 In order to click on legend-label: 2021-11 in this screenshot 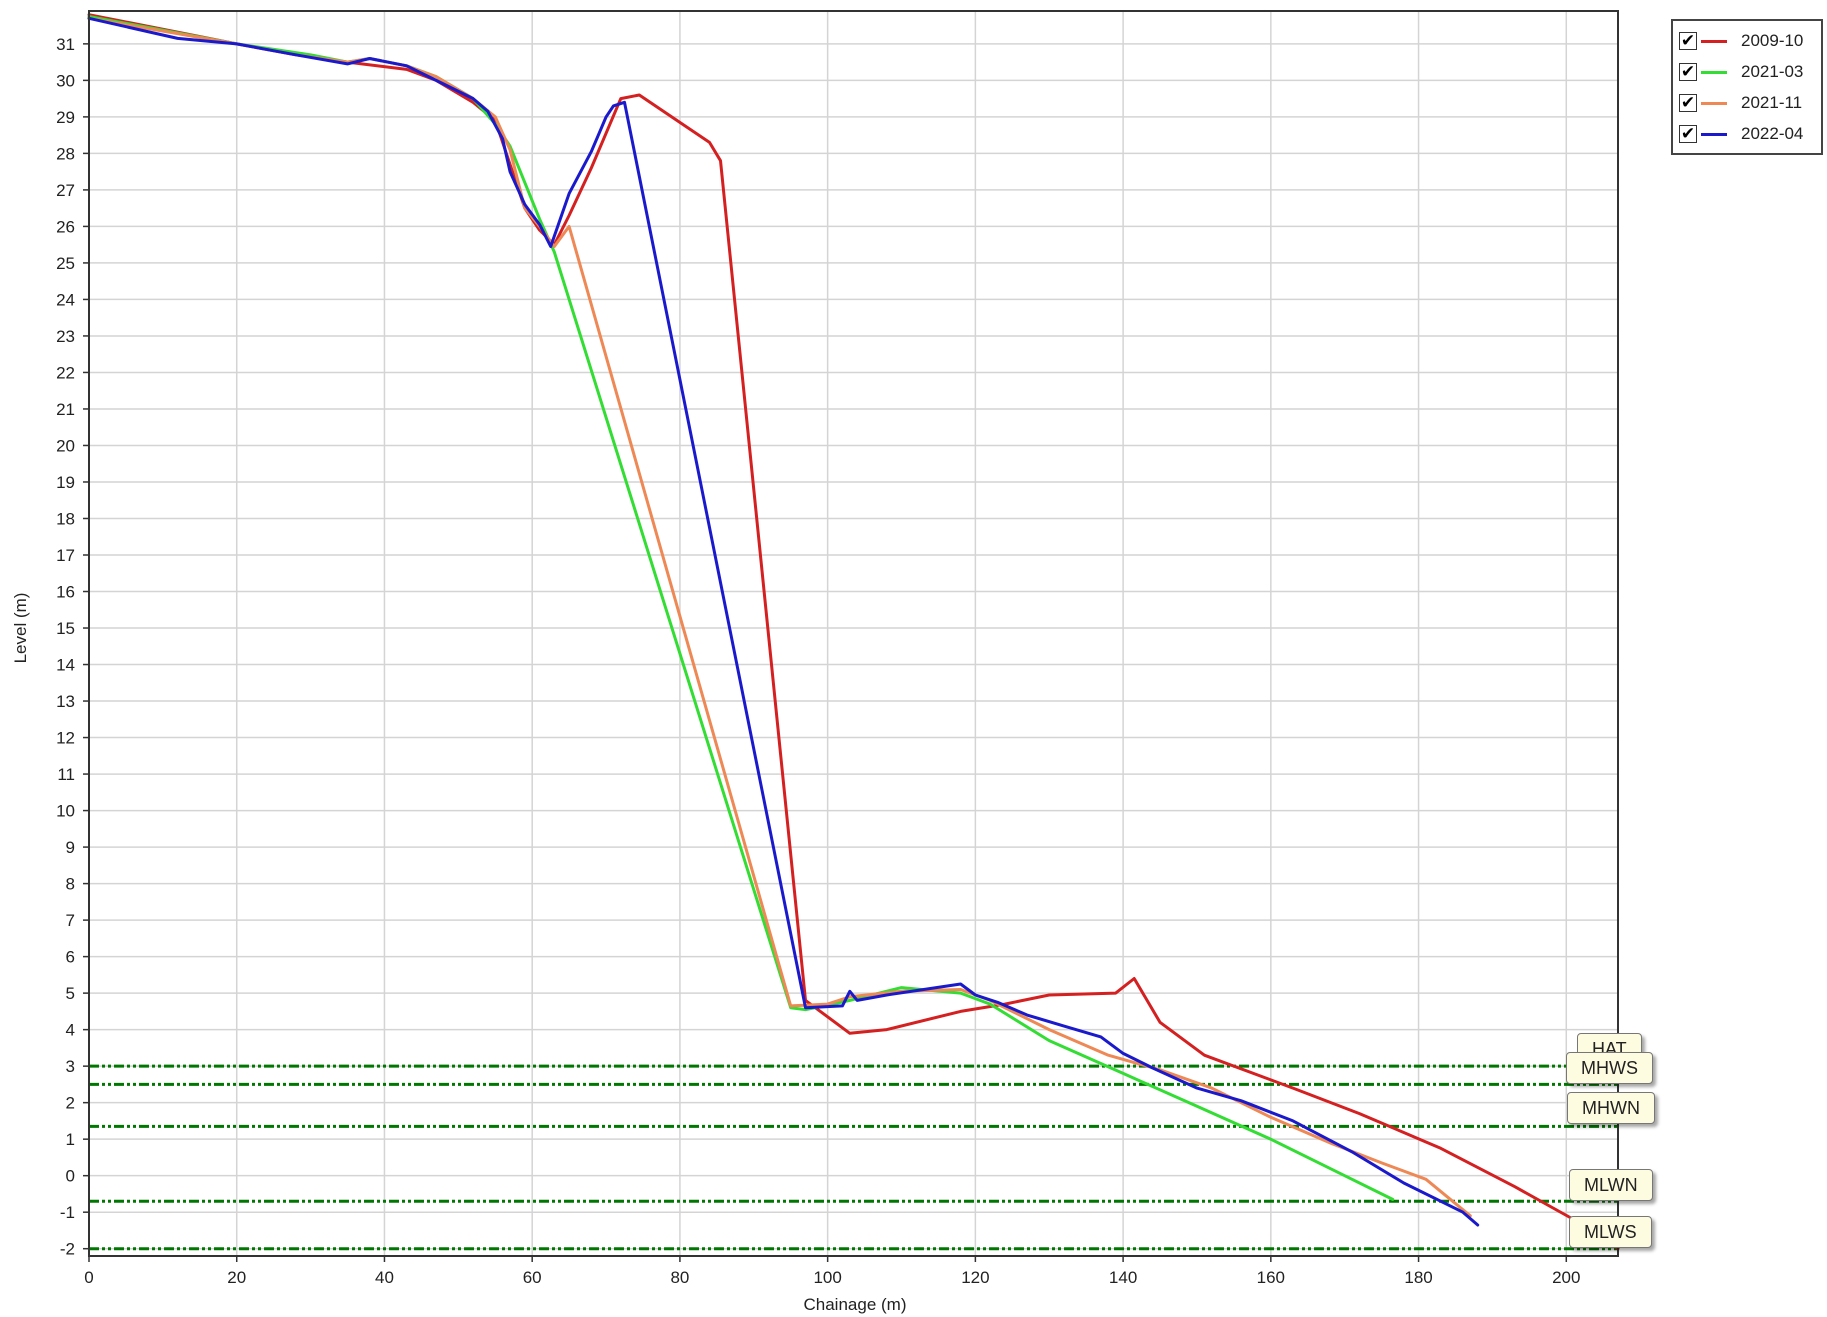, I will do `click(1772, 102)`.